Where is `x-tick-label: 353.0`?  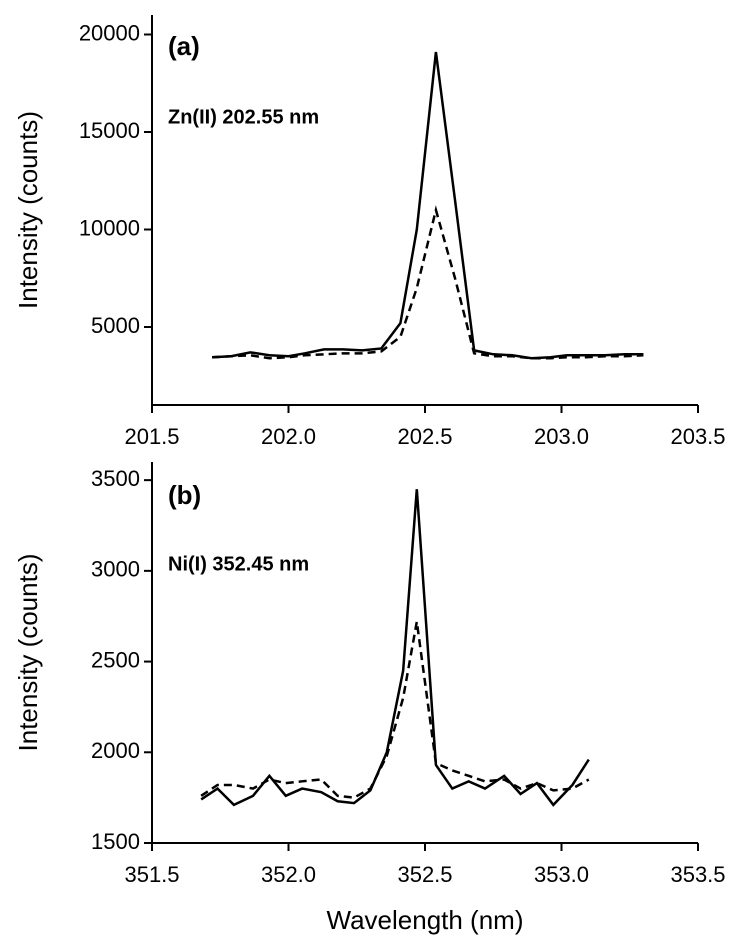
x-tick-label: 353.0 is located at coordinates (561, 874).